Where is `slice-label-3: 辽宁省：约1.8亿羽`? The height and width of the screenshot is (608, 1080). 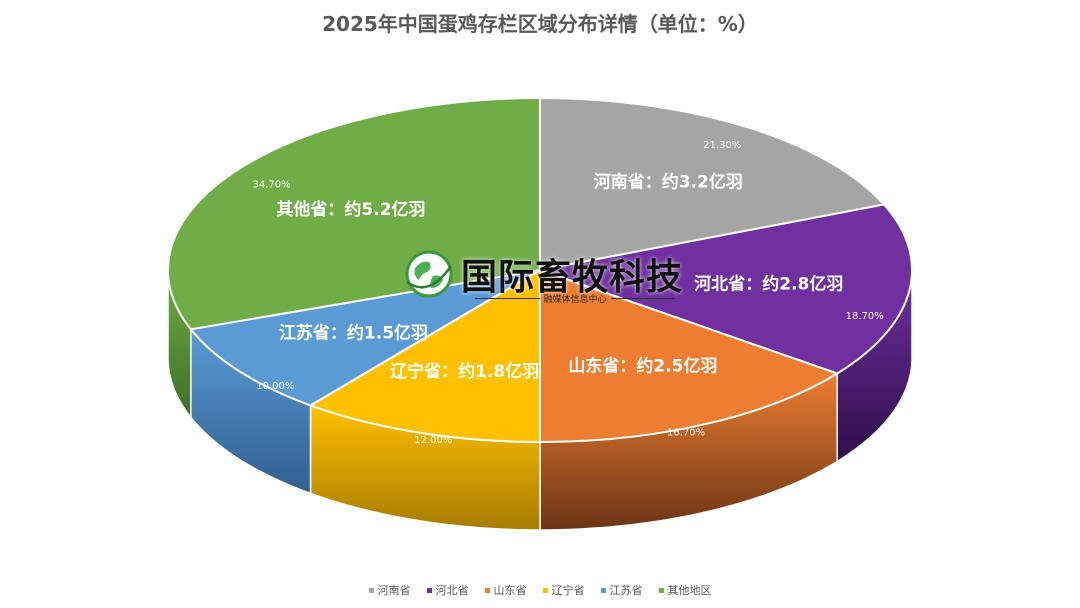
slice-label-3: 辽宁省：约1.8亿羽 is located at coordinates (464, 371).